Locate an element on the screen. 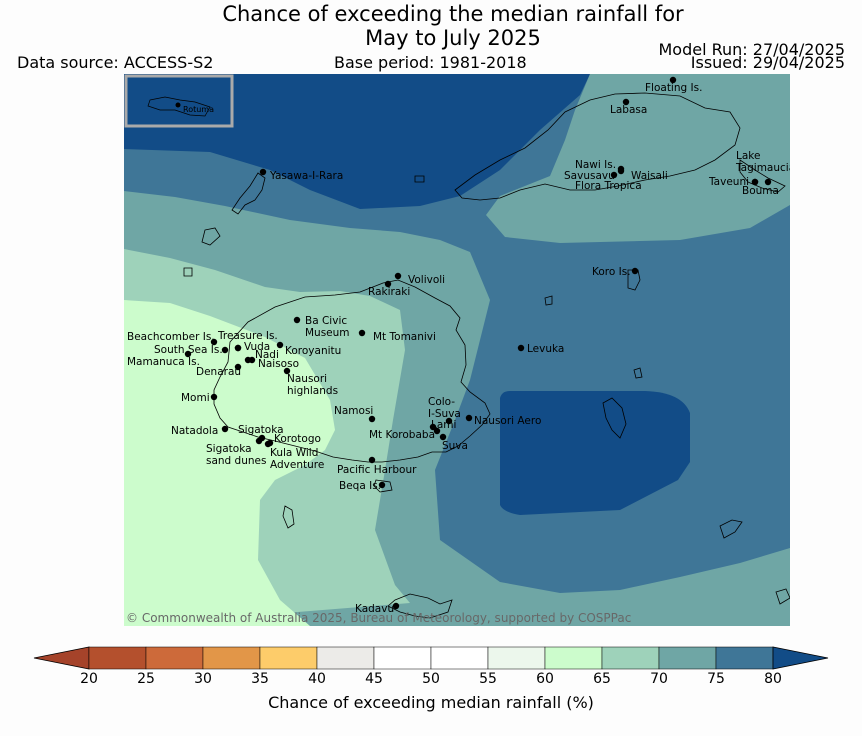 The width and height of the screenshot is (862, 736). data-source-label: Data source: ACCESS-S2 is located at coordinates (115, 62).